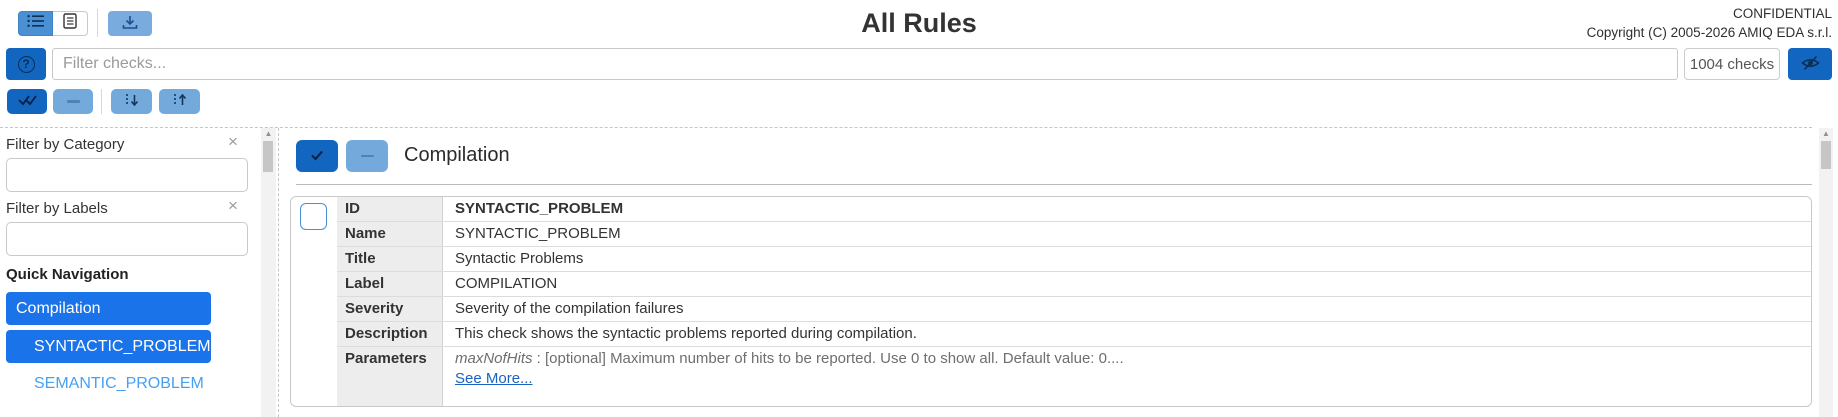 The width and height of the screenshot is (1838, 417). I want to click on help-button: ?, so click(26, 64).